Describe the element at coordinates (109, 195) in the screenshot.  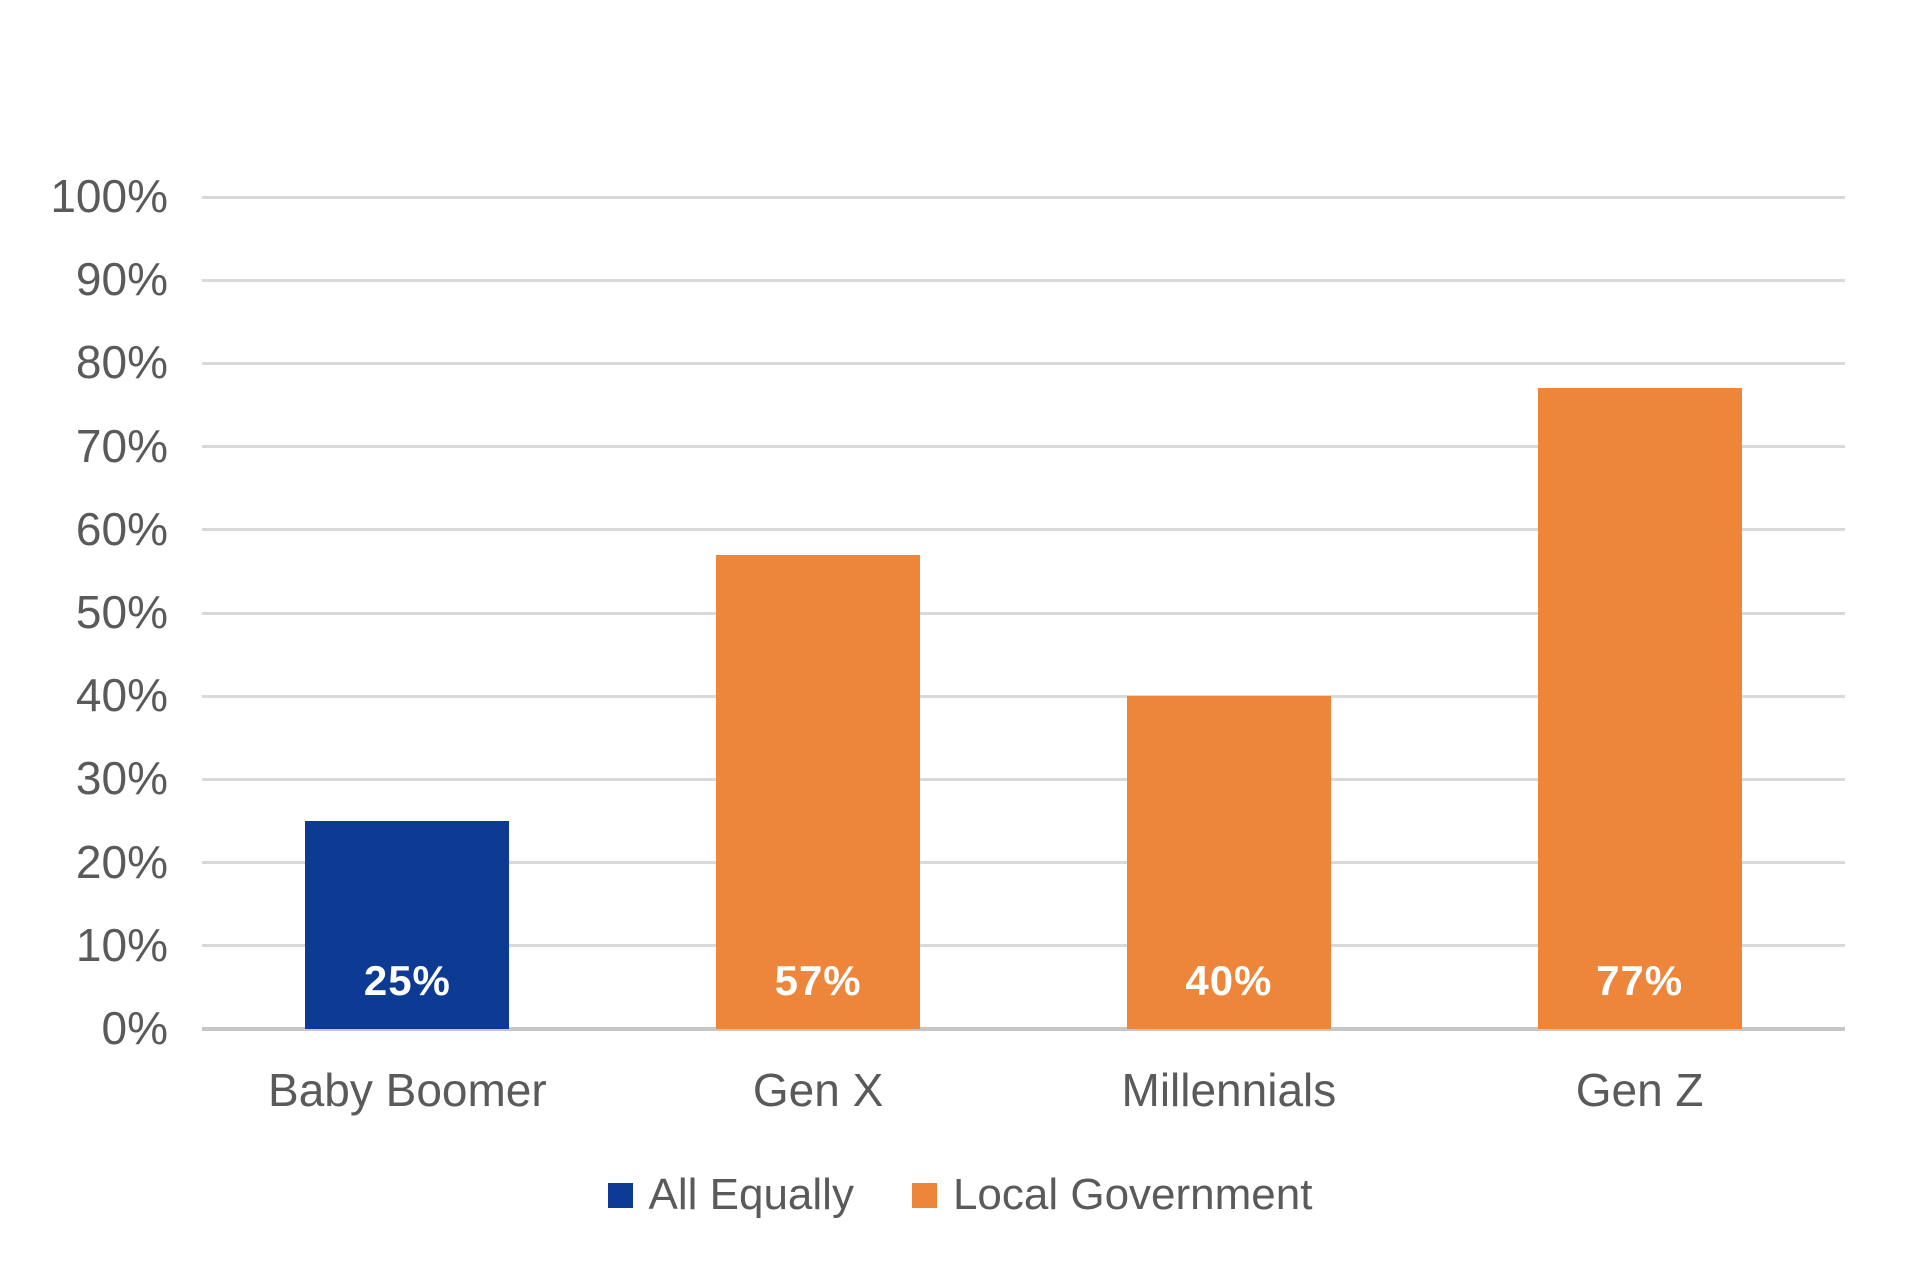
I see `y-axis-tick-label: 100%` at that location.